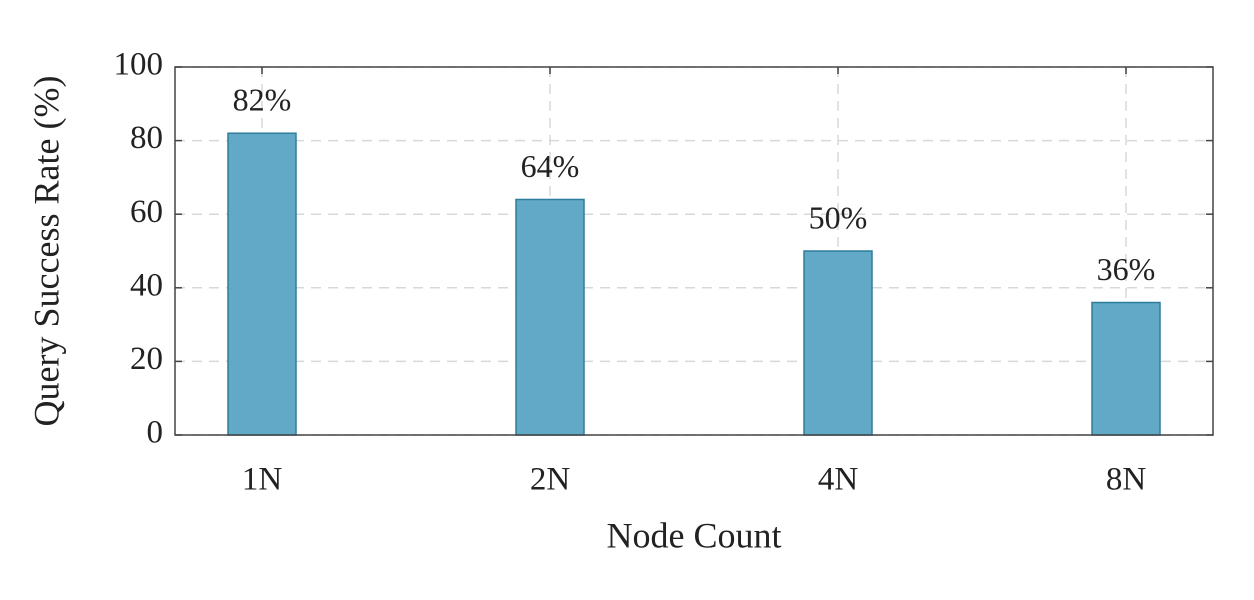 This screenshot has height=600, width=1254. What do you see at coordinates (146, 359) in the screenshot?
I see `y-tick-label: 20` at bounding box center [146, 359].